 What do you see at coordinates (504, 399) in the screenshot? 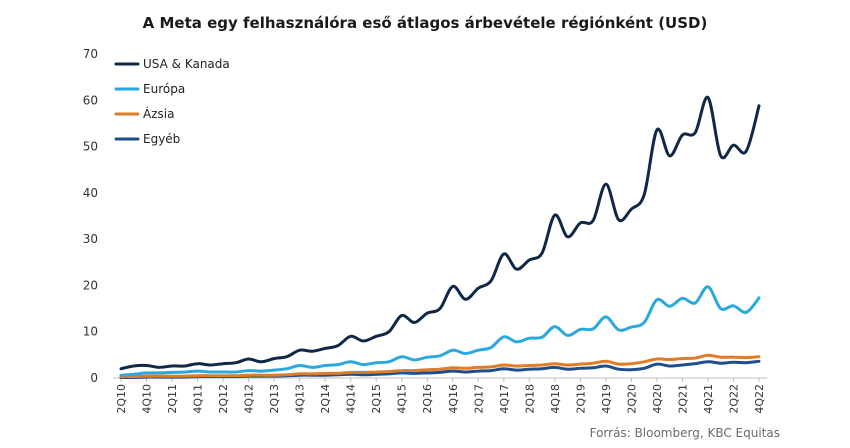
I see `x-tick-label: 4Q17` at bounding box center [504, 399].